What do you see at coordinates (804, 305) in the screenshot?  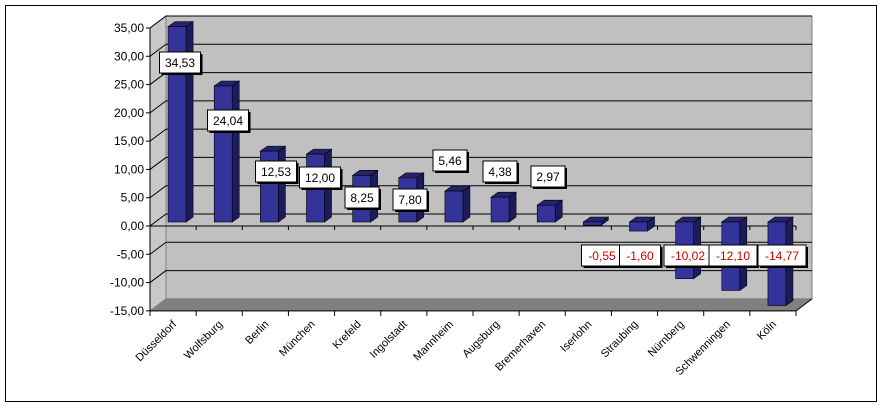 I see `floor-edge` at bounding box center [804, 305].